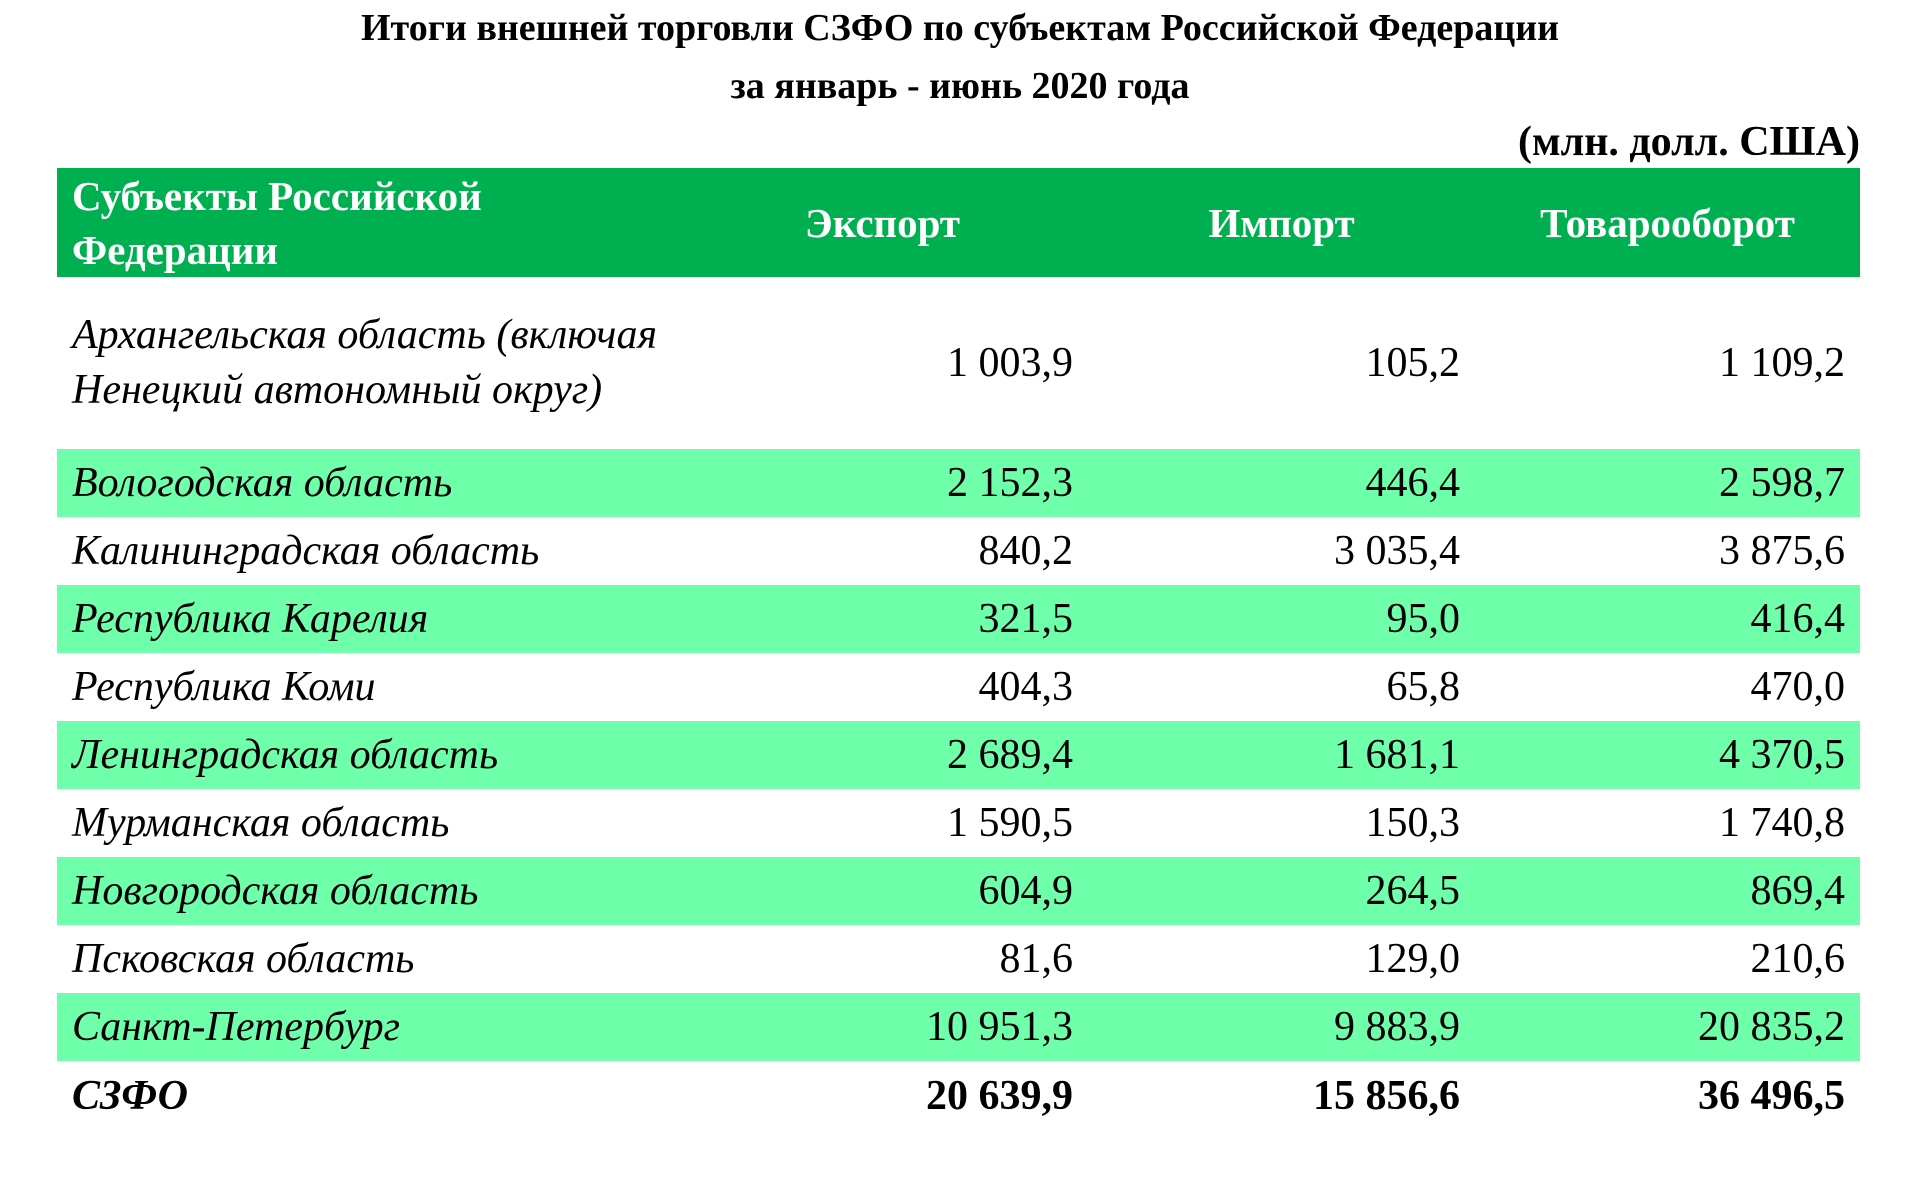 This screenshot has height=1181, width=1920. What do you see at coordinates (1281, 1027) in the screenshot?
I see `value-cell: 9 883,9` at bounding box center [1281, 1027].